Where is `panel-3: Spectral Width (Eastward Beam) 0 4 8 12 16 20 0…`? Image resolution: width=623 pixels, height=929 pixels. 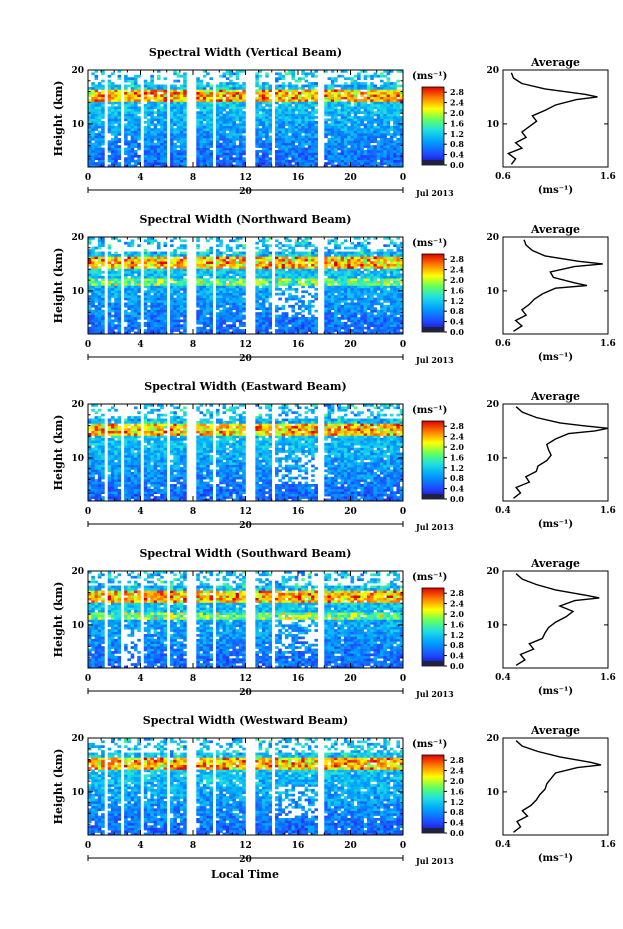
panel-3: Spectral Width (Eastward Beam) 0 4 8 12 16 20 0… is located at coordinates (334, 456).